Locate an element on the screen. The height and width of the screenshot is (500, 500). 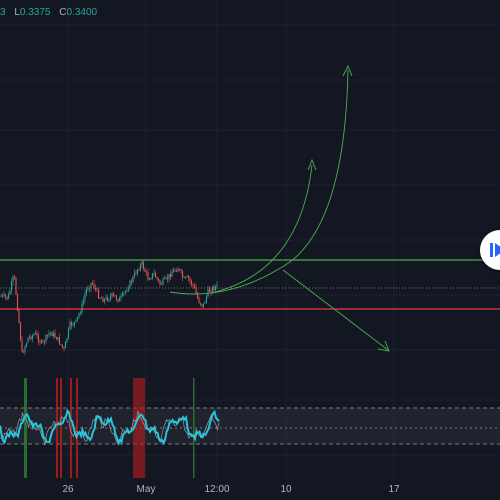
oscillator-band is located at coordinates (250, 426).